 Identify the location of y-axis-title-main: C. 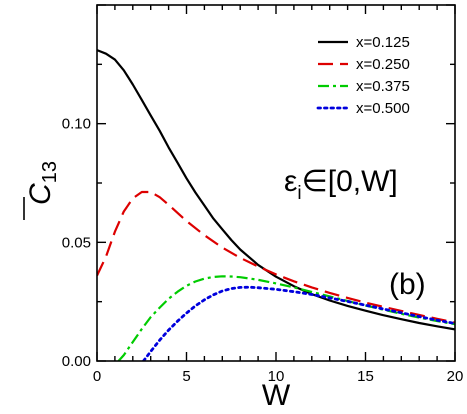
(40, 194).